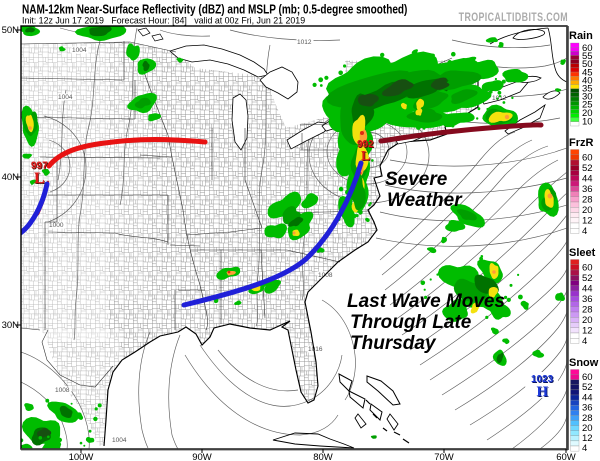 The image size is (600, 461). What do you see at coordinates (393, 343) in the screenshot?
I see `svg-text: Thursday` at bounding box center [393, 343].